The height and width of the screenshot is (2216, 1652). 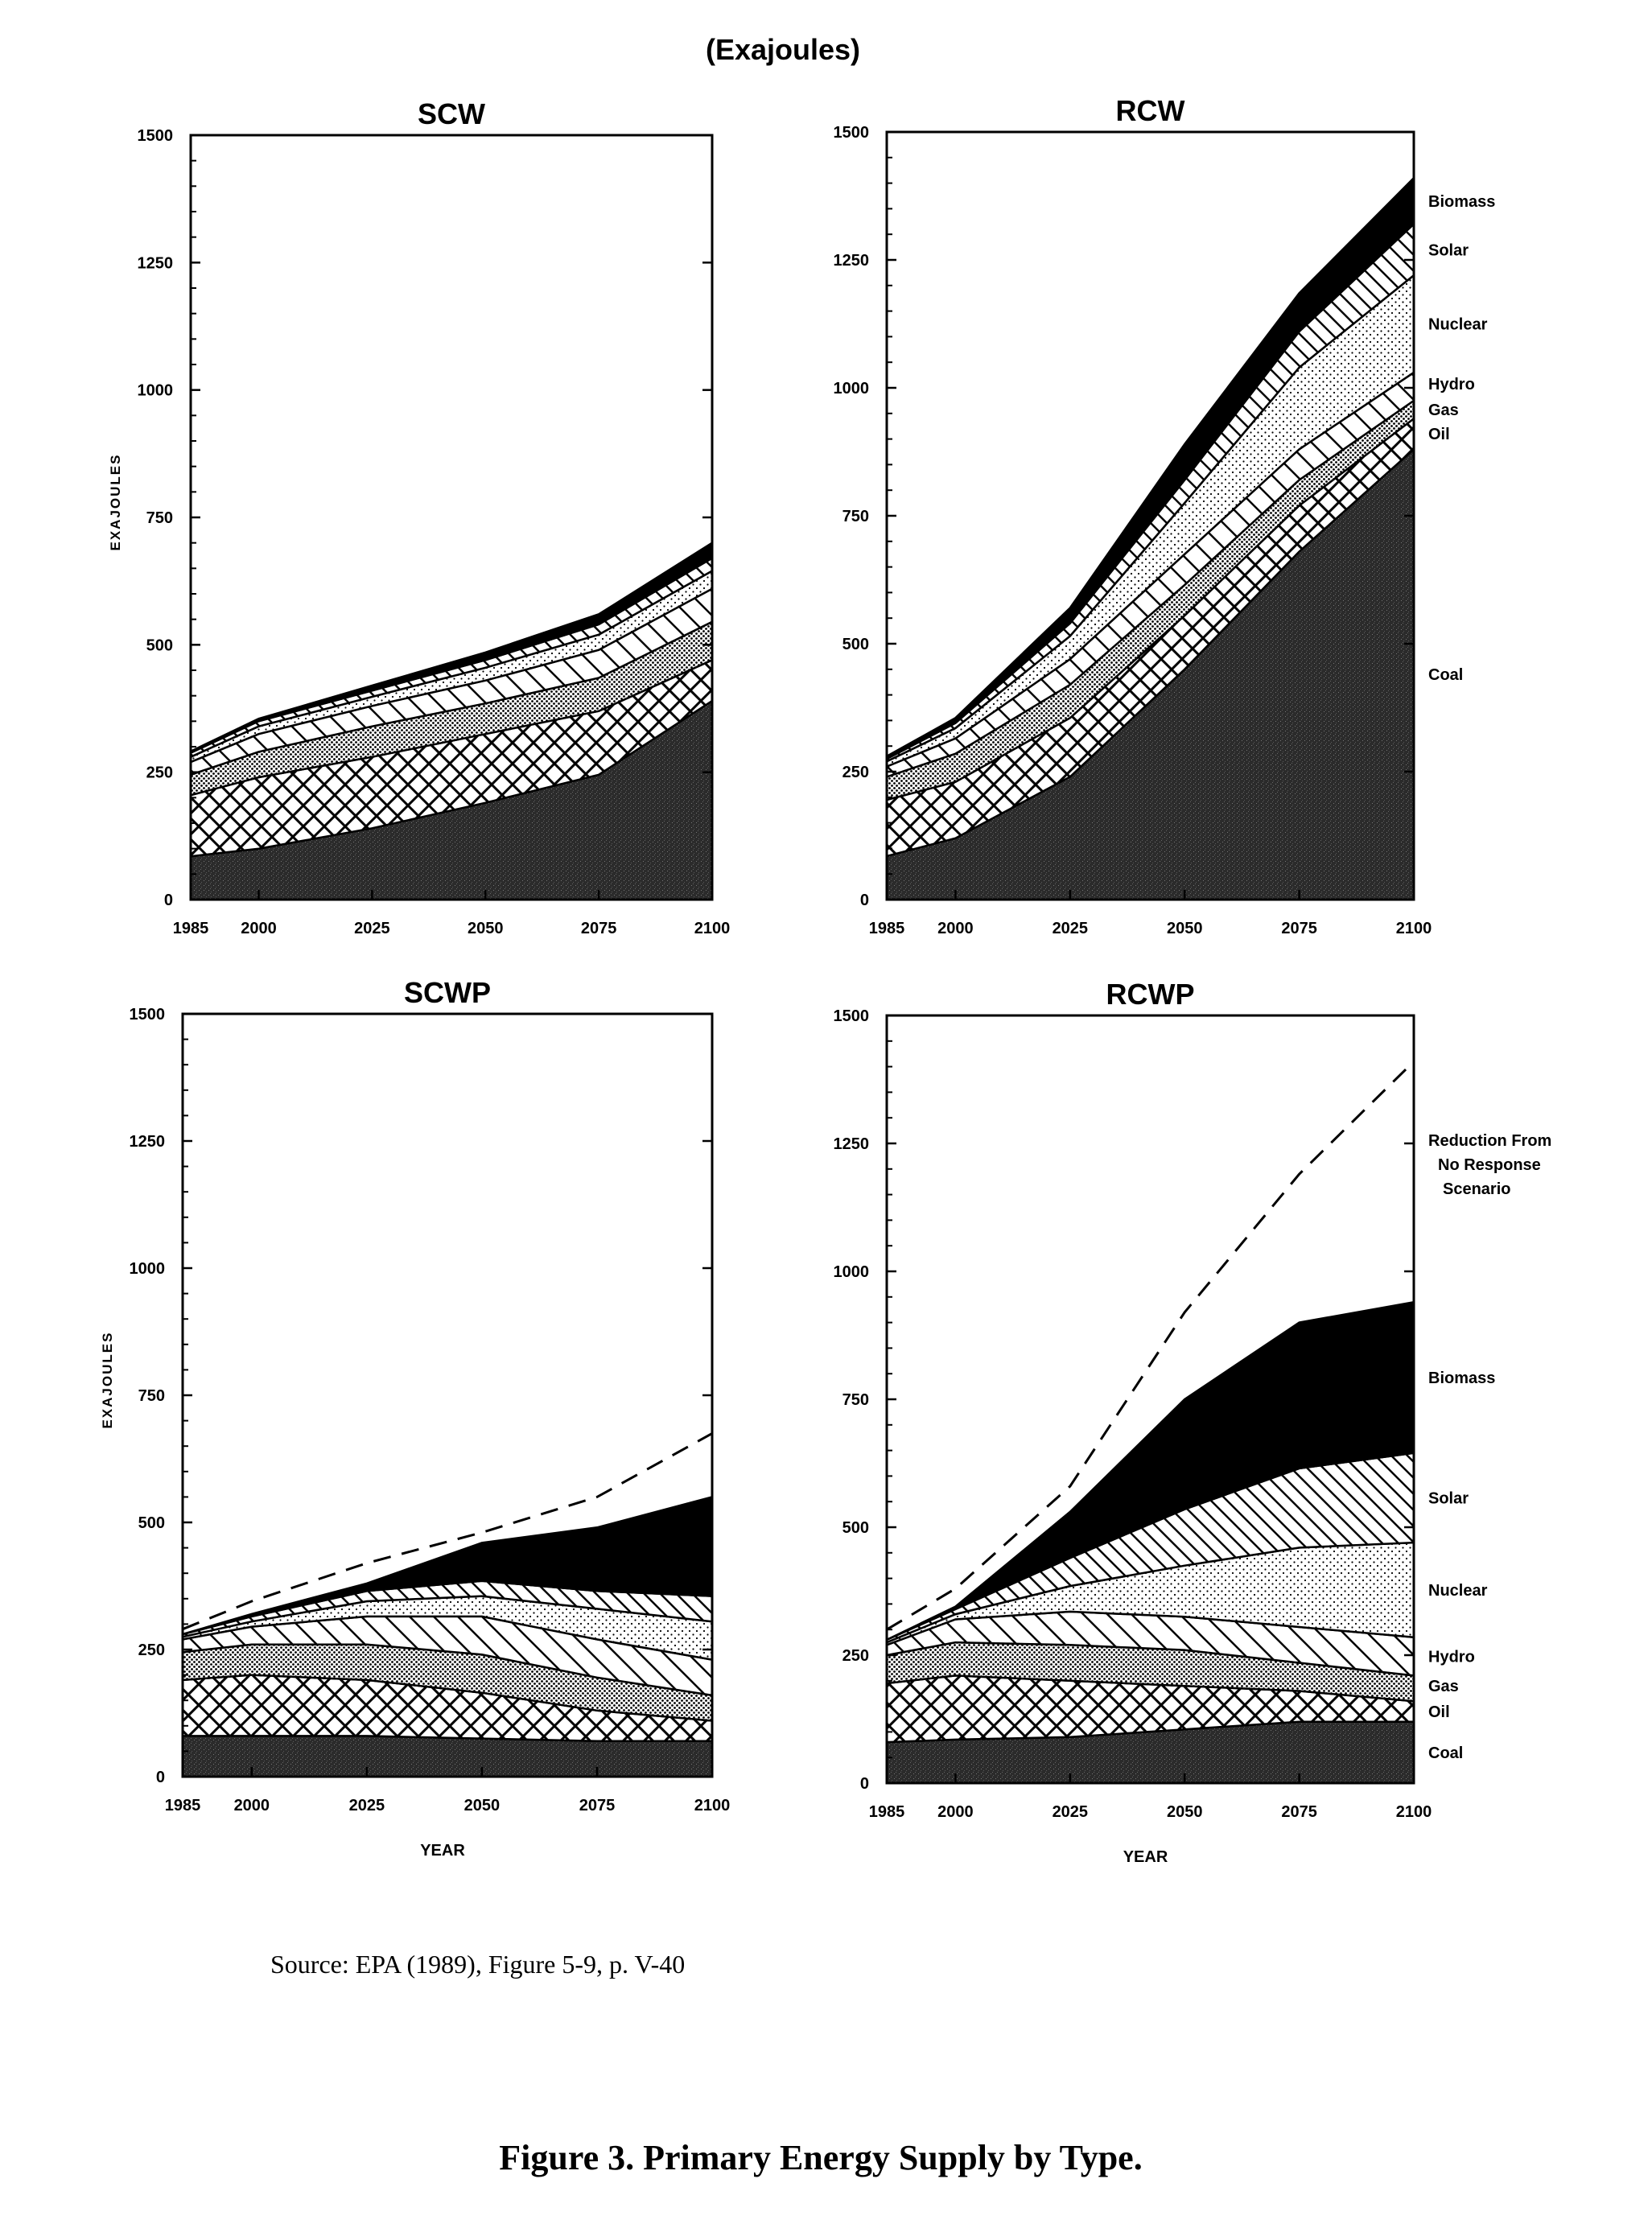 I want to click on annotation-line: Scenario, so click(x=1476, y=1189).